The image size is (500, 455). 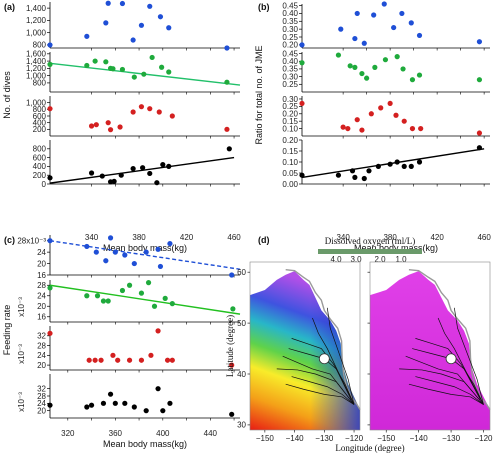 I want to click on y-tick-label: 1,200, so click(x=36, y=20).